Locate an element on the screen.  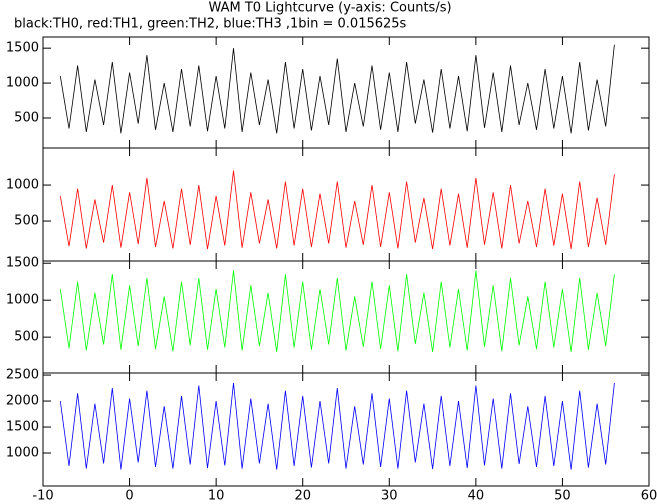
y-tick-label: 2000 is located at coordinates (22, 401).